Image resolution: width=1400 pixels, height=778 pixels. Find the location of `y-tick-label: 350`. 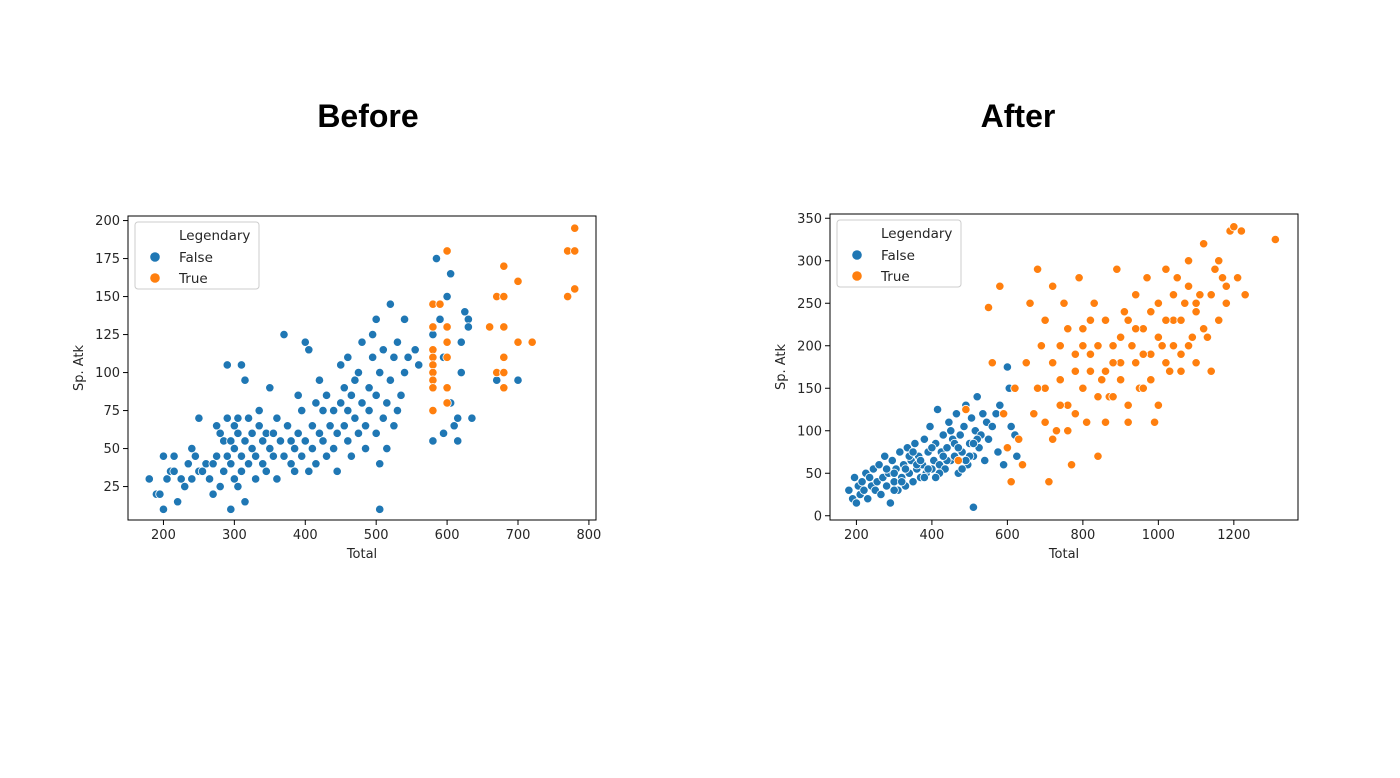

y-tick-label: 350 is located at coordinates (809, 219).